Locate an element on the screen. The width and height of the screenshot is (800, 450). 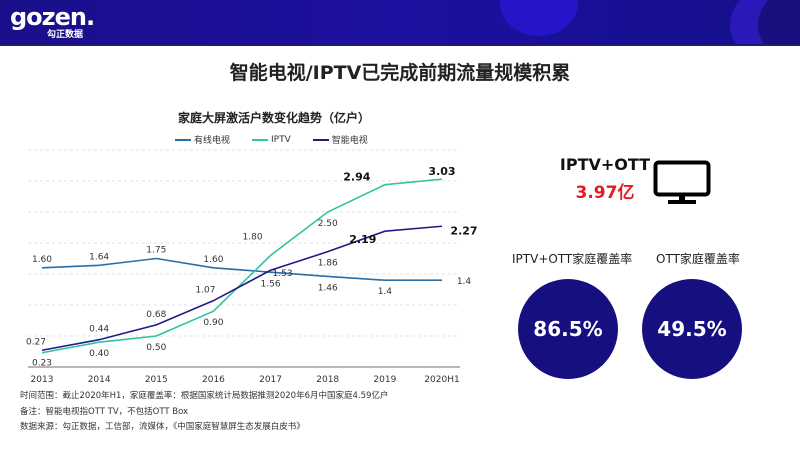
legend-item-smart-tv: 智能电视 is located at coordinates (340, 139).